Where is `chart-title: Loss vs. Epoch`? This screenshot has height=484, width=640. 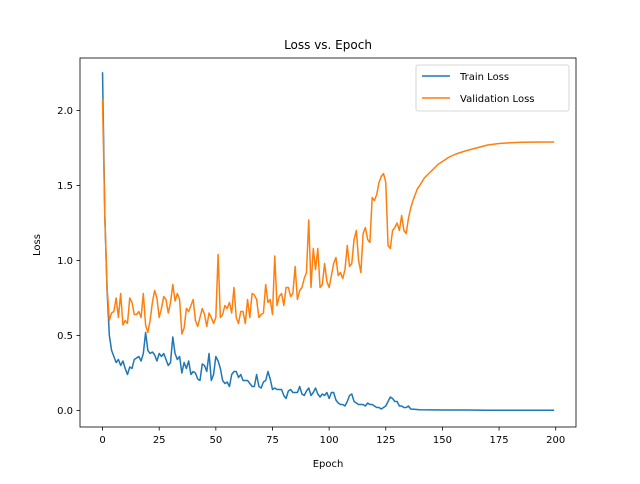
chart-title: Loss vs. Epoch is located at coordinates (328, 45).